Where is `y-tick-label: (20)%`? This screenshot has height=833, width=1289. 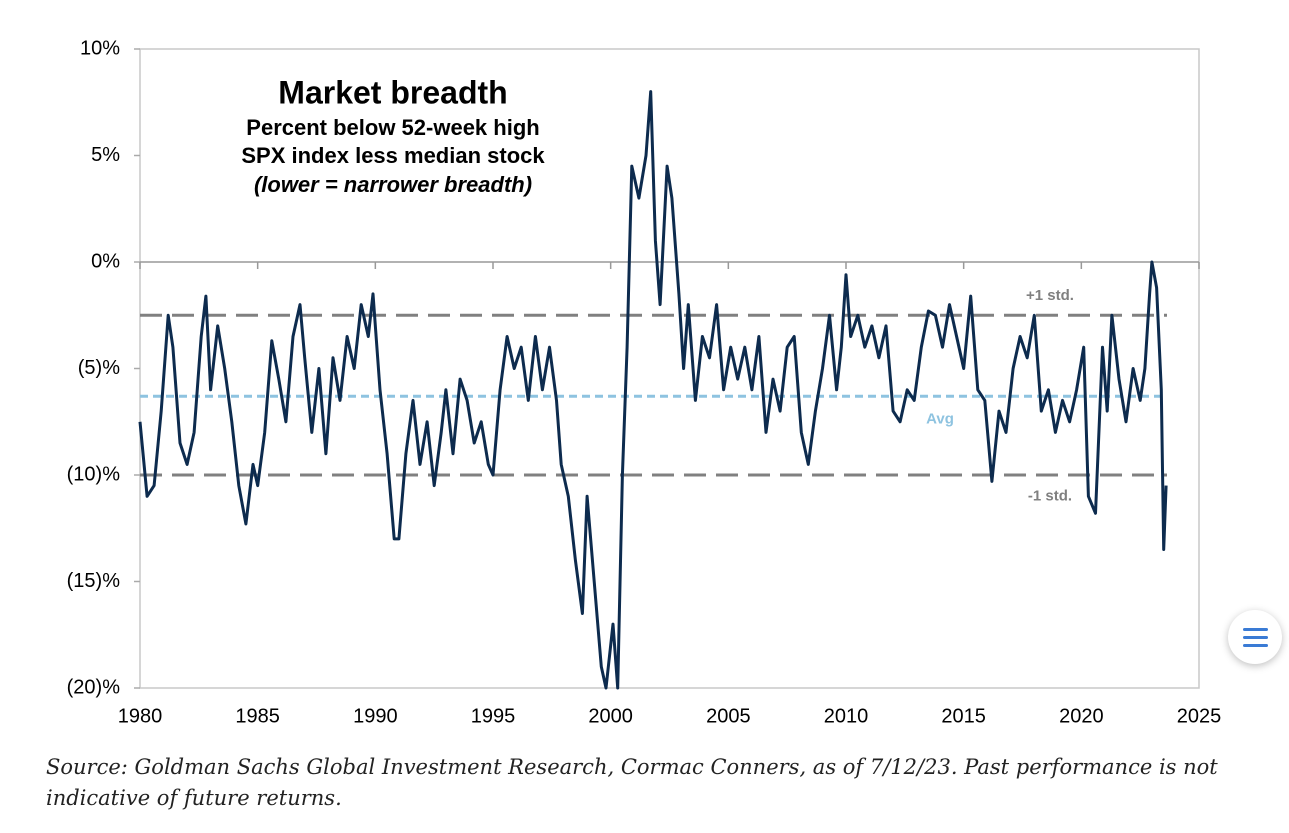 y-tick-label: (20)% is located at coordinates (94, 687).